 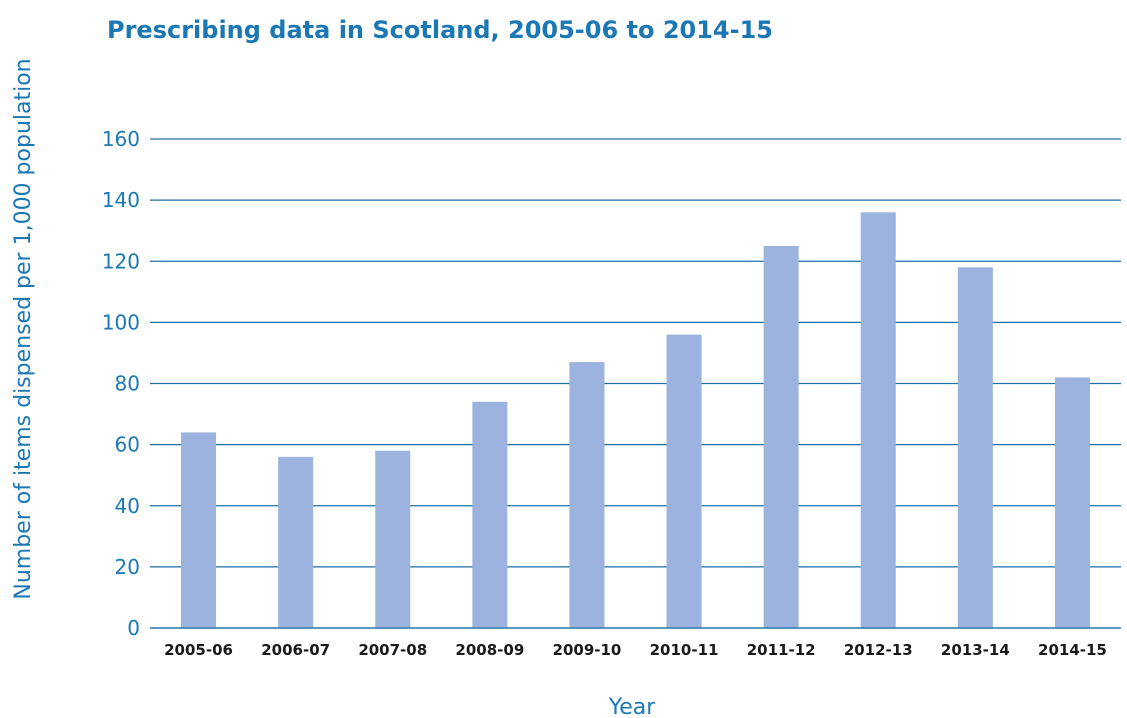 What do you see at coordinates (127, 445) in the screenshot?
I see `y-tick-label-60: 60` at bounding box center [127, 445].